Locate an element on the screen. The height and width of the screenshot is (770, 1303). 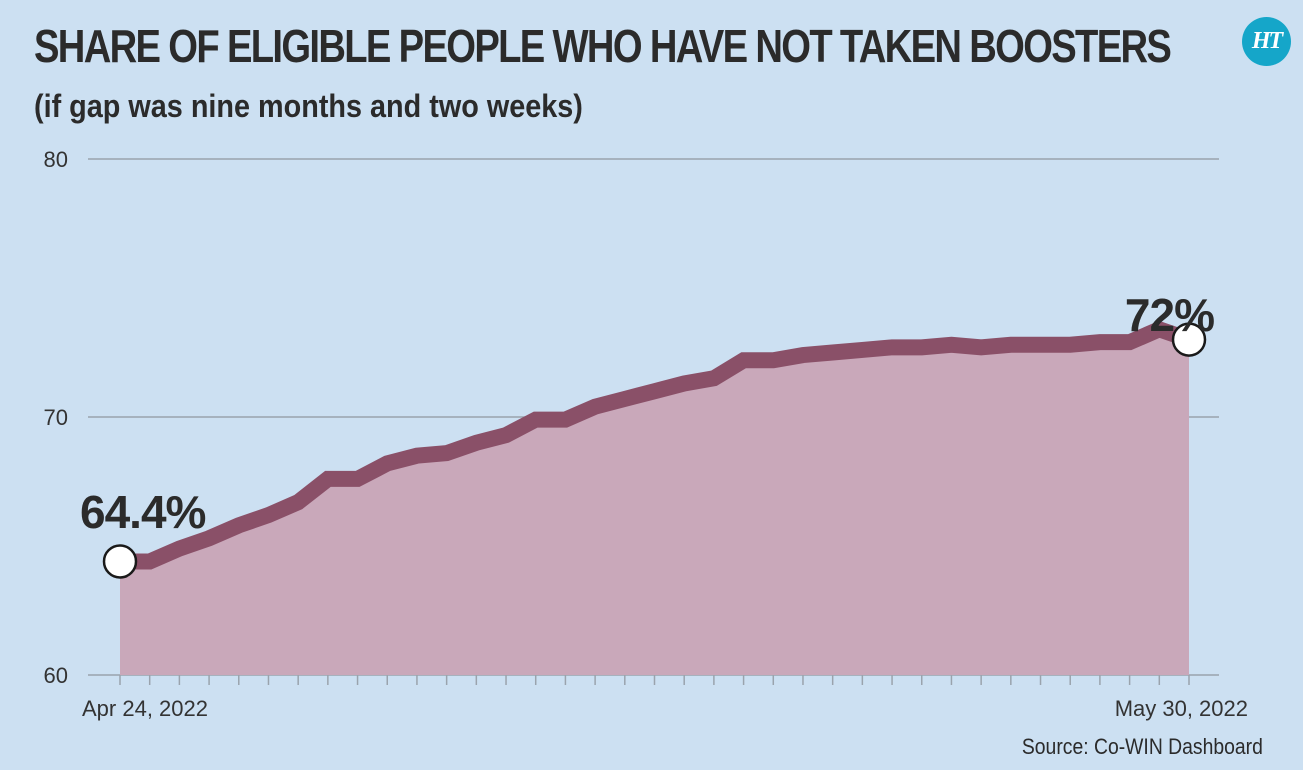
y-axis-labels: 60 70 80 is located at coordinates (56, 417).